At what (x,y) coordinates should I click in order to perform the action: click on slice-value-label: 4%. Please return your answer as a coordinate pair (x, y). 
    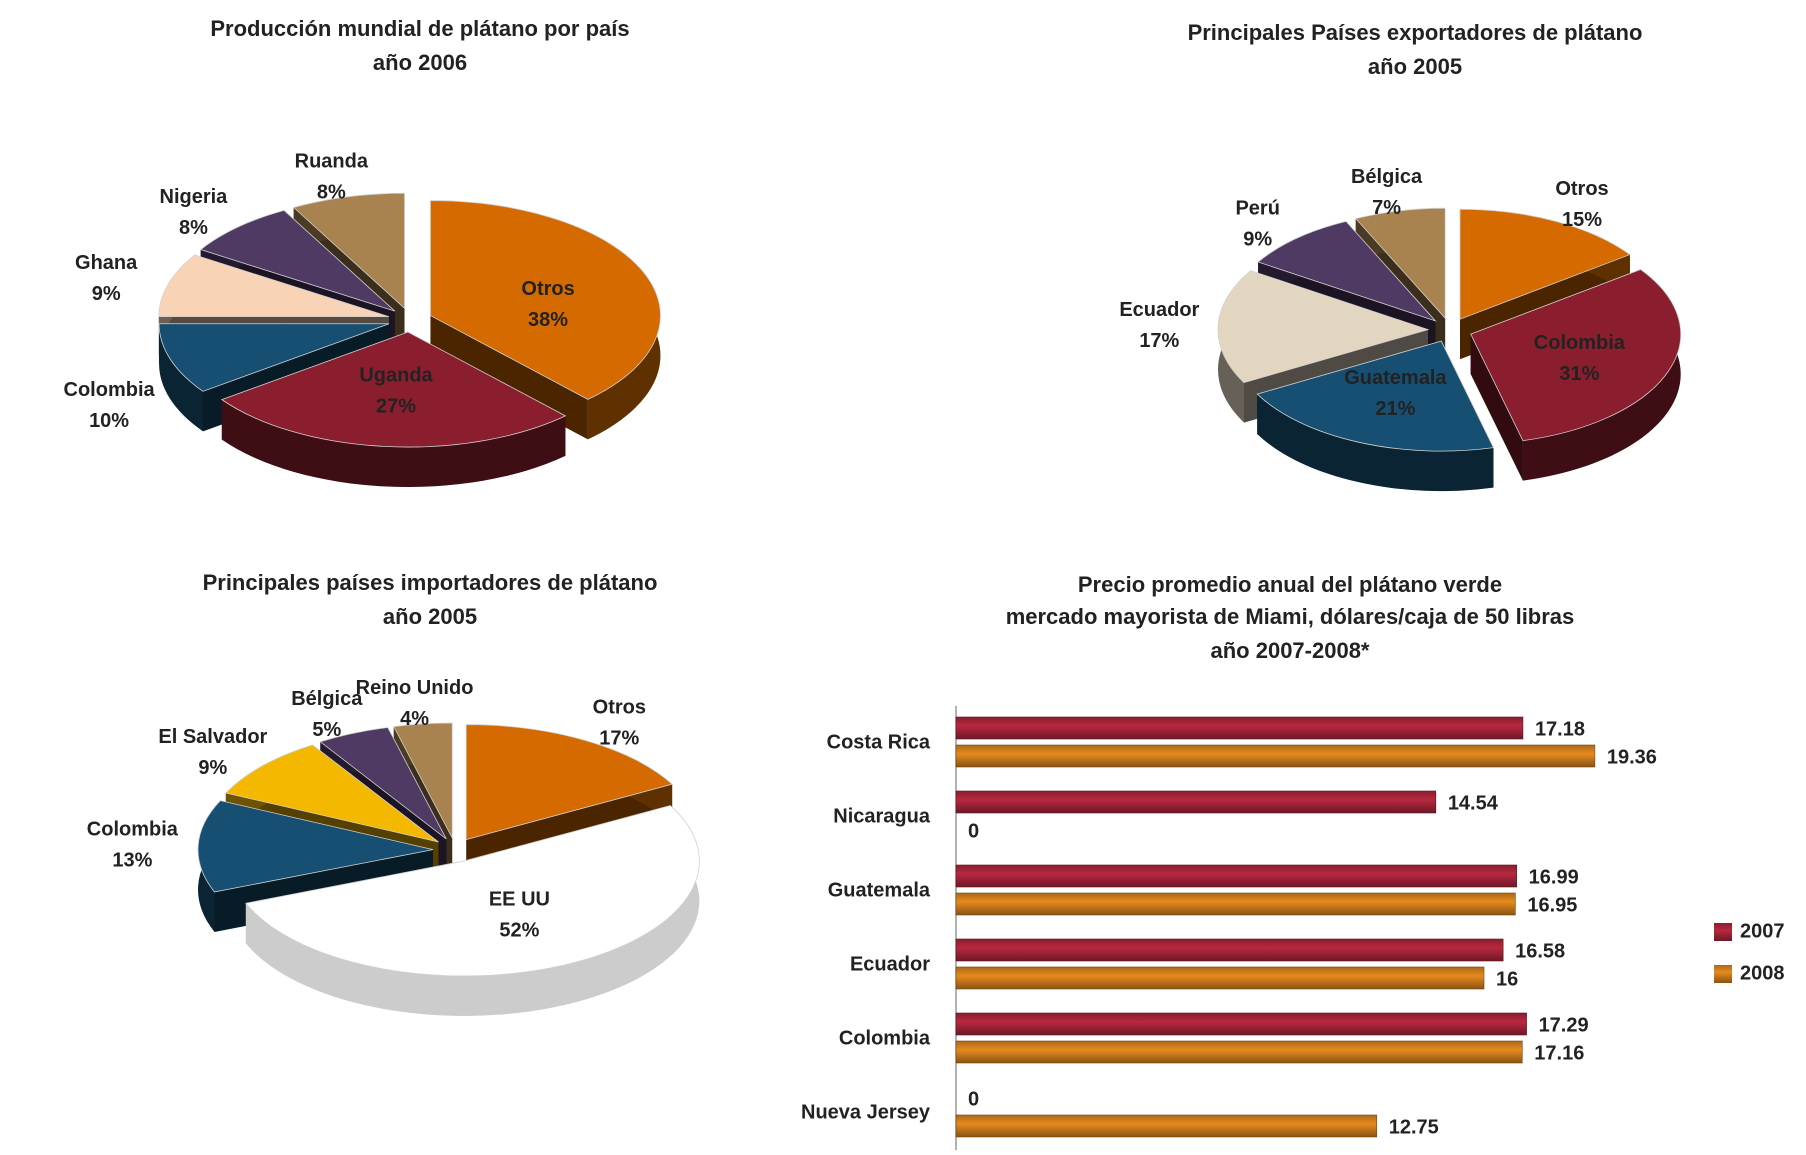
    Looking at the image, I should click on (414, 719).